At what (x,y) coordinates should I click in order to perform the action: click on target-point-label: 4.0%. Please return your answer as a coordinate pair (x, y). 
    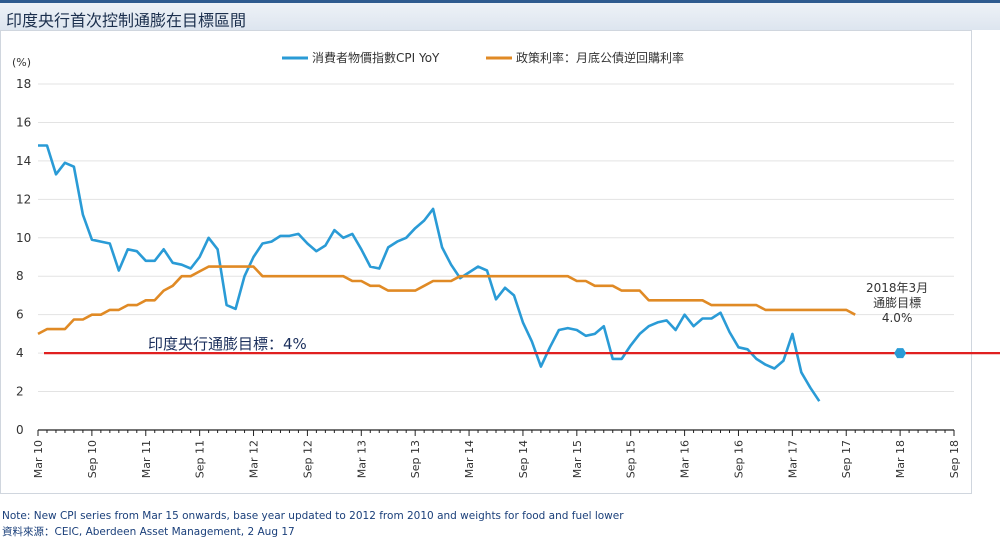
    Looking at the image, I should click on (897, 318).